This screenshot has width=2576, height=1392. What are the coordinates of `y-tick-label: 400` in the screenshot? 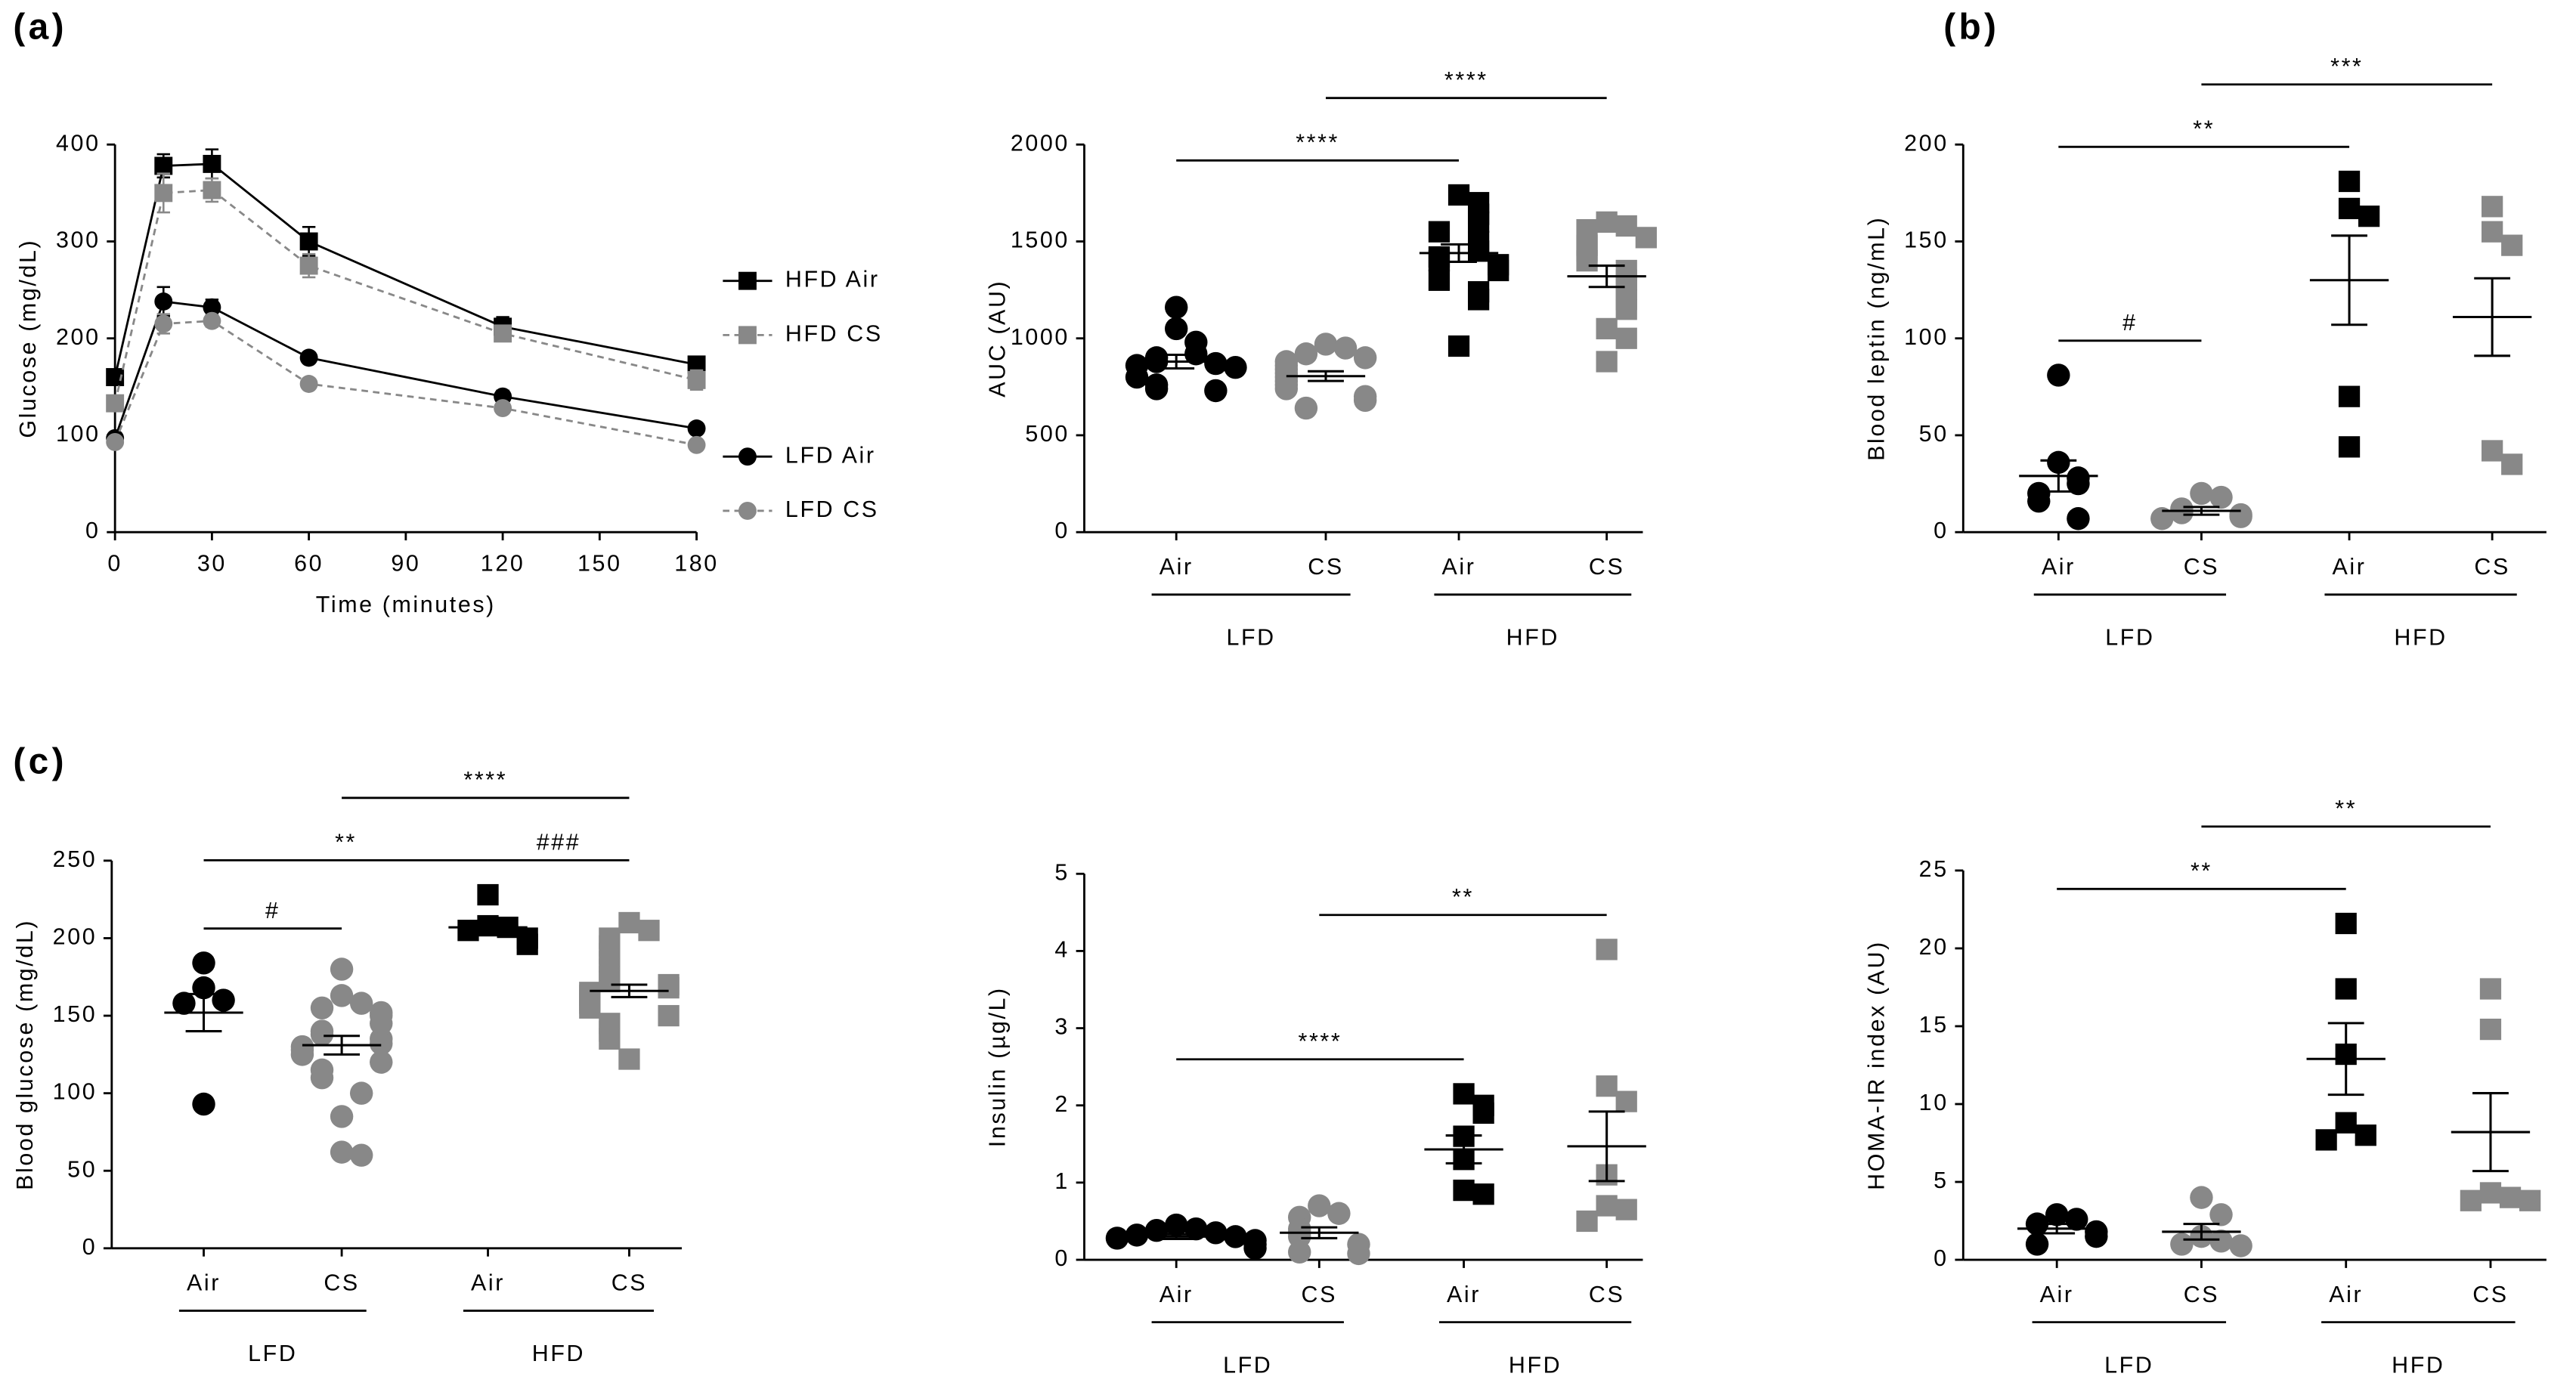 It's located at (78, 143).